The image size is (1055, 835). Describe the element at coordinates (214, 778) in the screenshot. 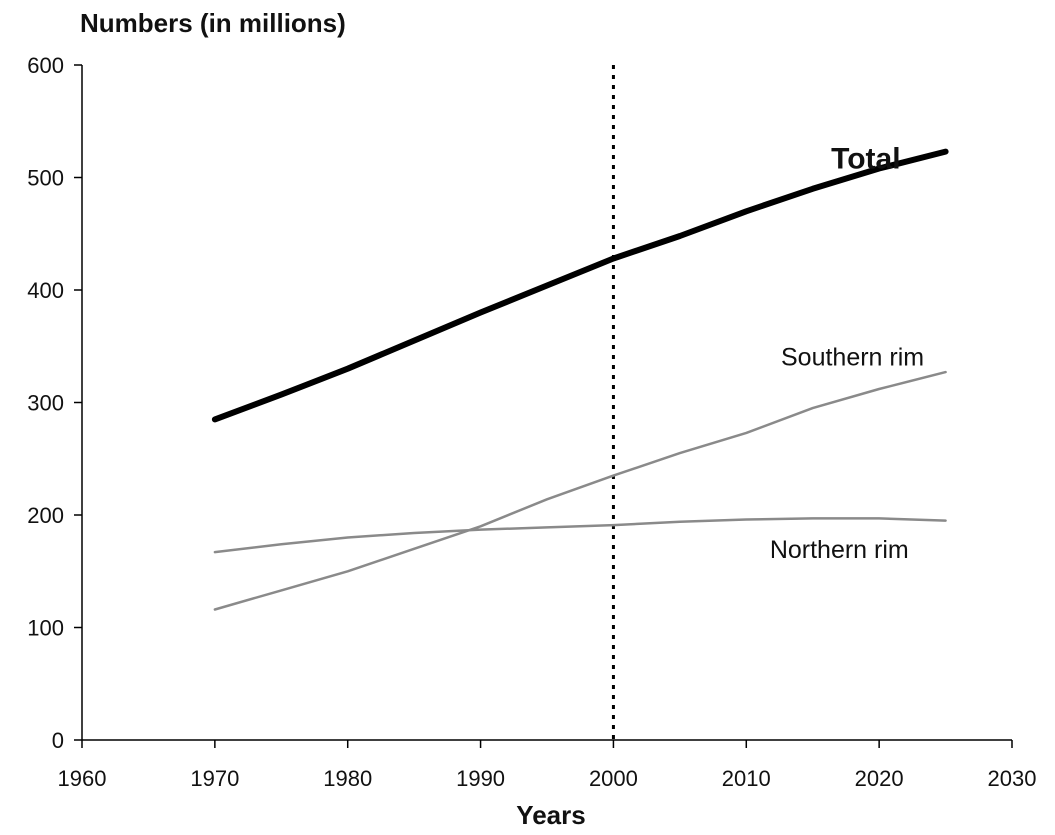

I see `x-tick-label: 1970` at that location.